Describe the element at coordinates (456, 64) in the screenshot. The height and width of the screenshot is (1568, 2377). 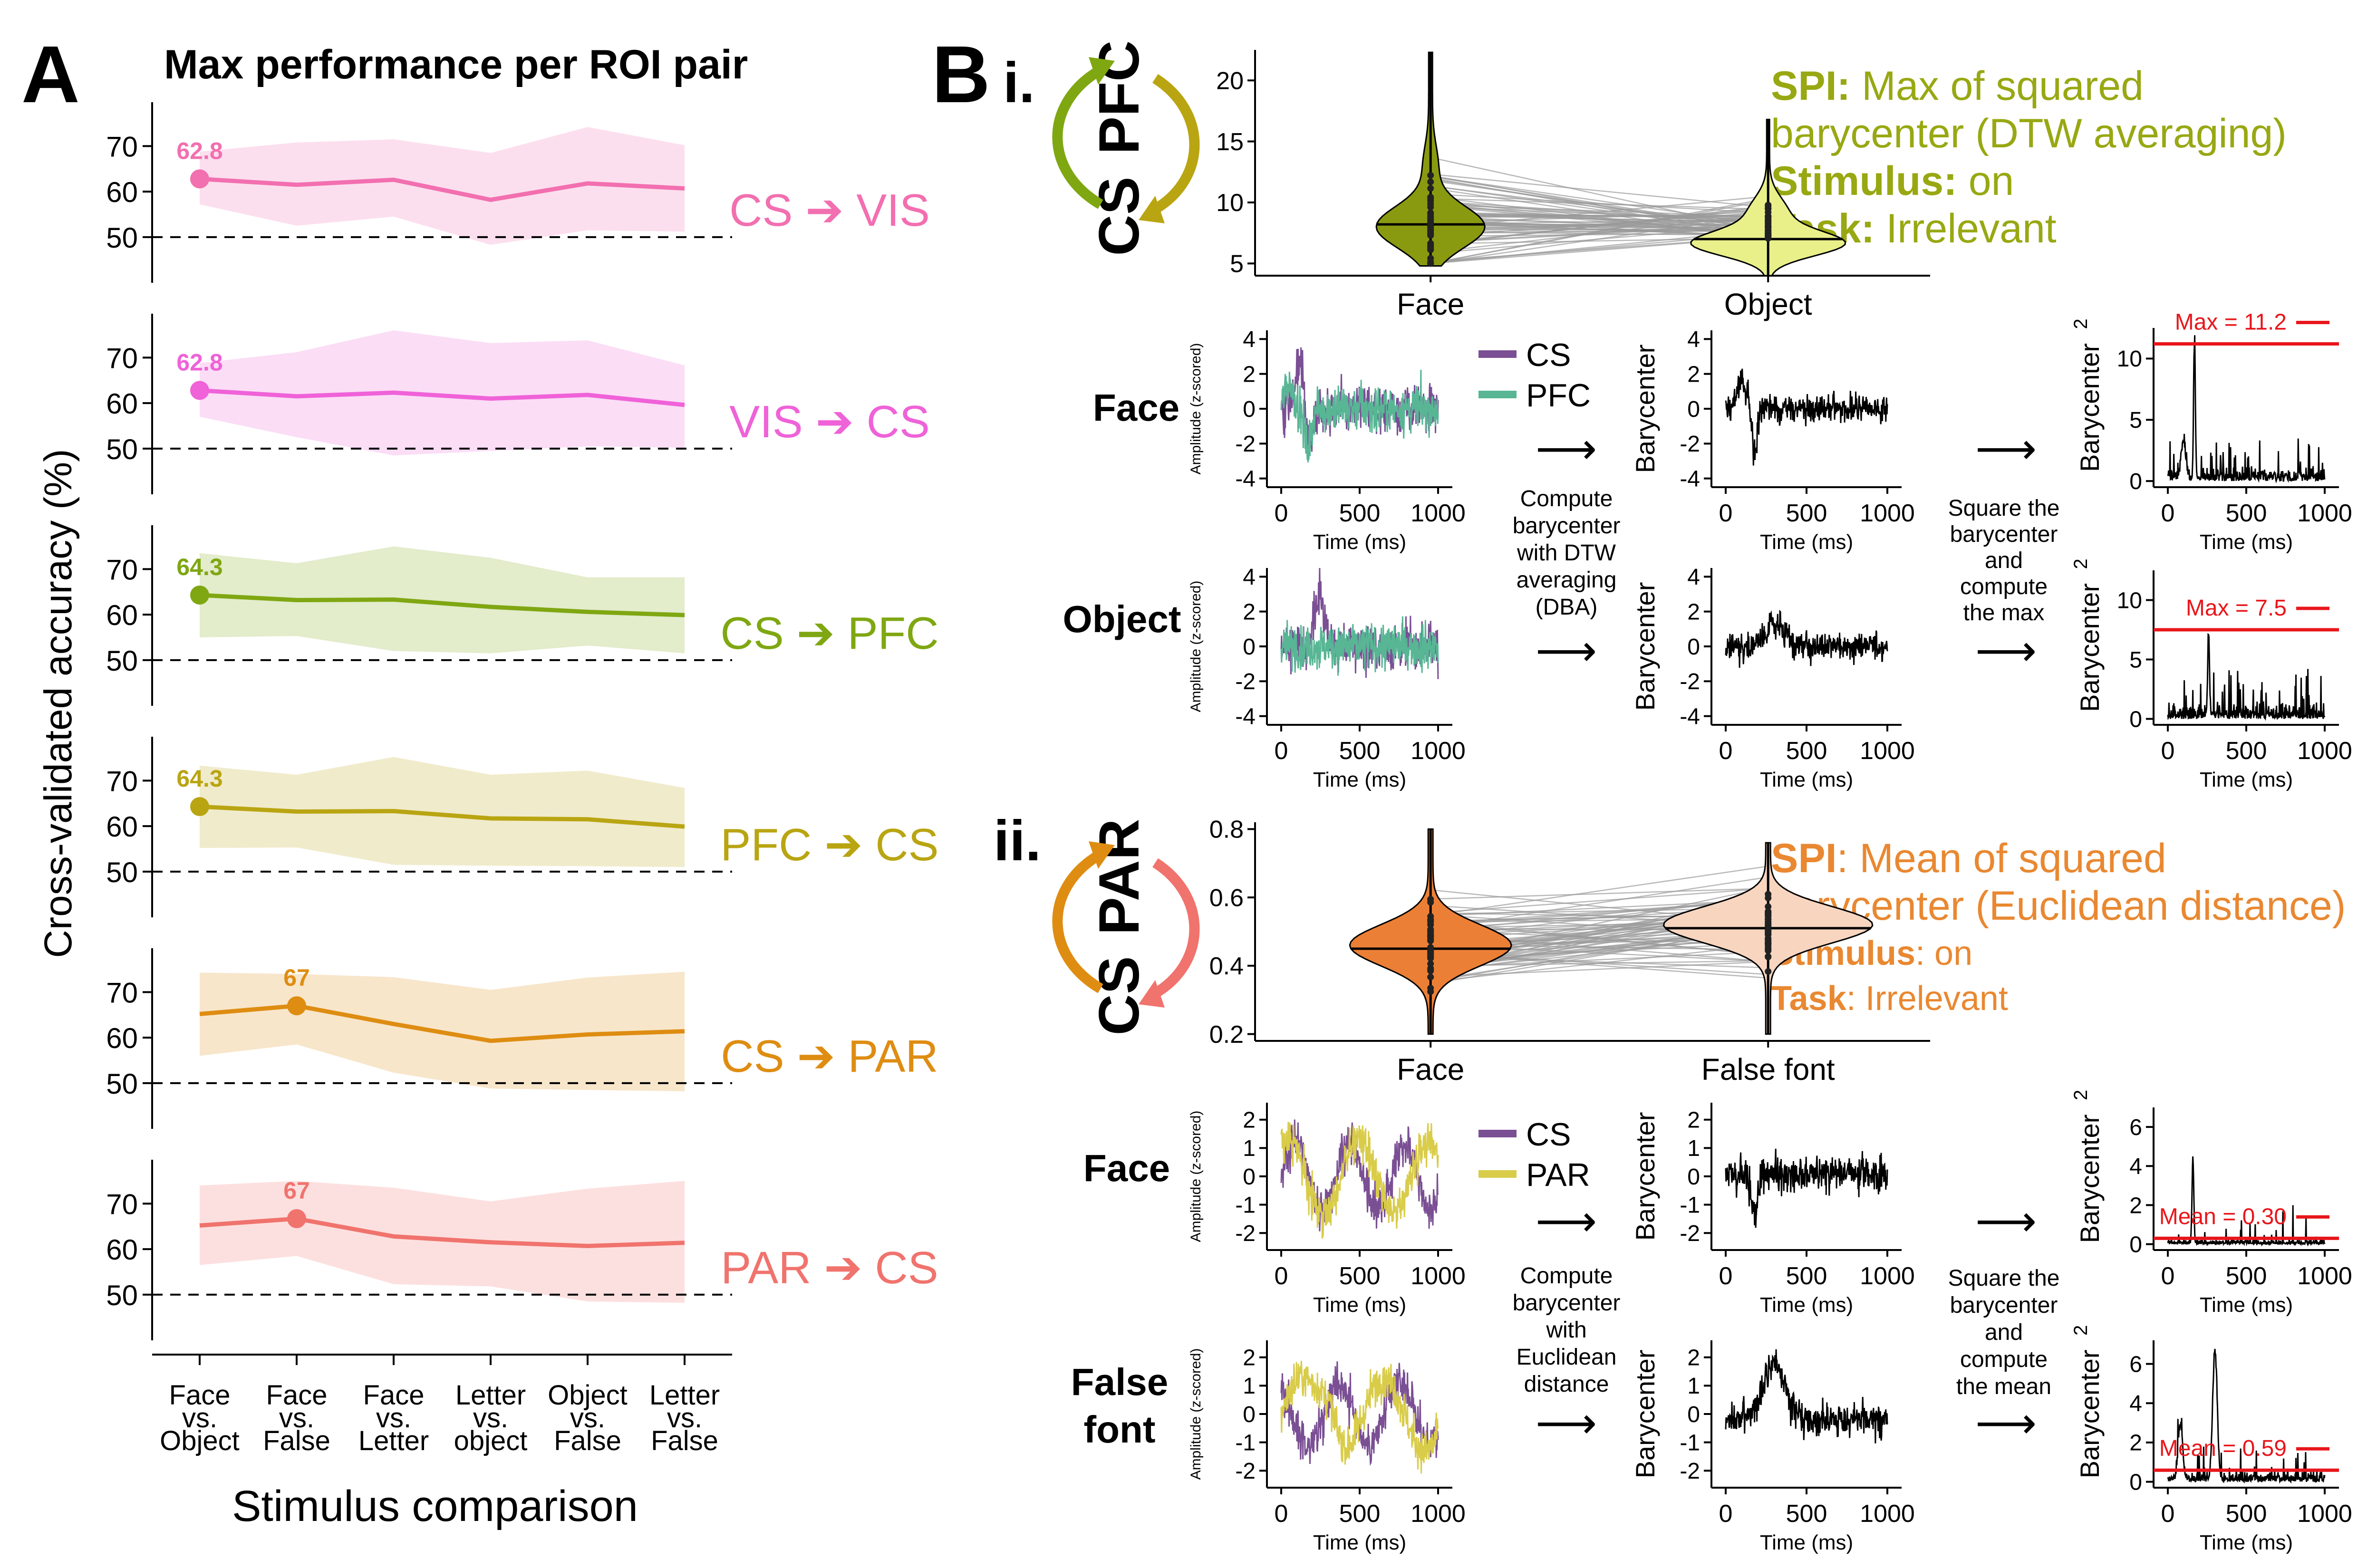
I see `panel-a-title: Max performance per ROI pair` at that location.